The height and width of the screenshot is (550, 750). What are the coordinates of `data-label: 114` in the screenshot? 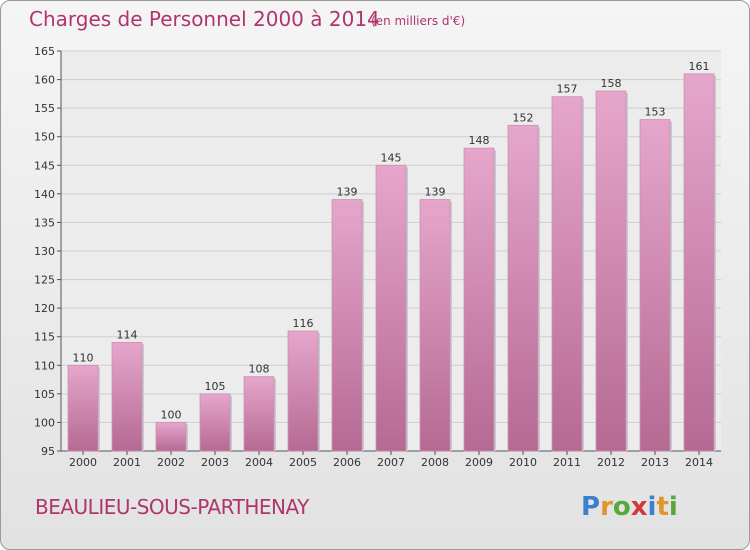 It's located at (127, 334).